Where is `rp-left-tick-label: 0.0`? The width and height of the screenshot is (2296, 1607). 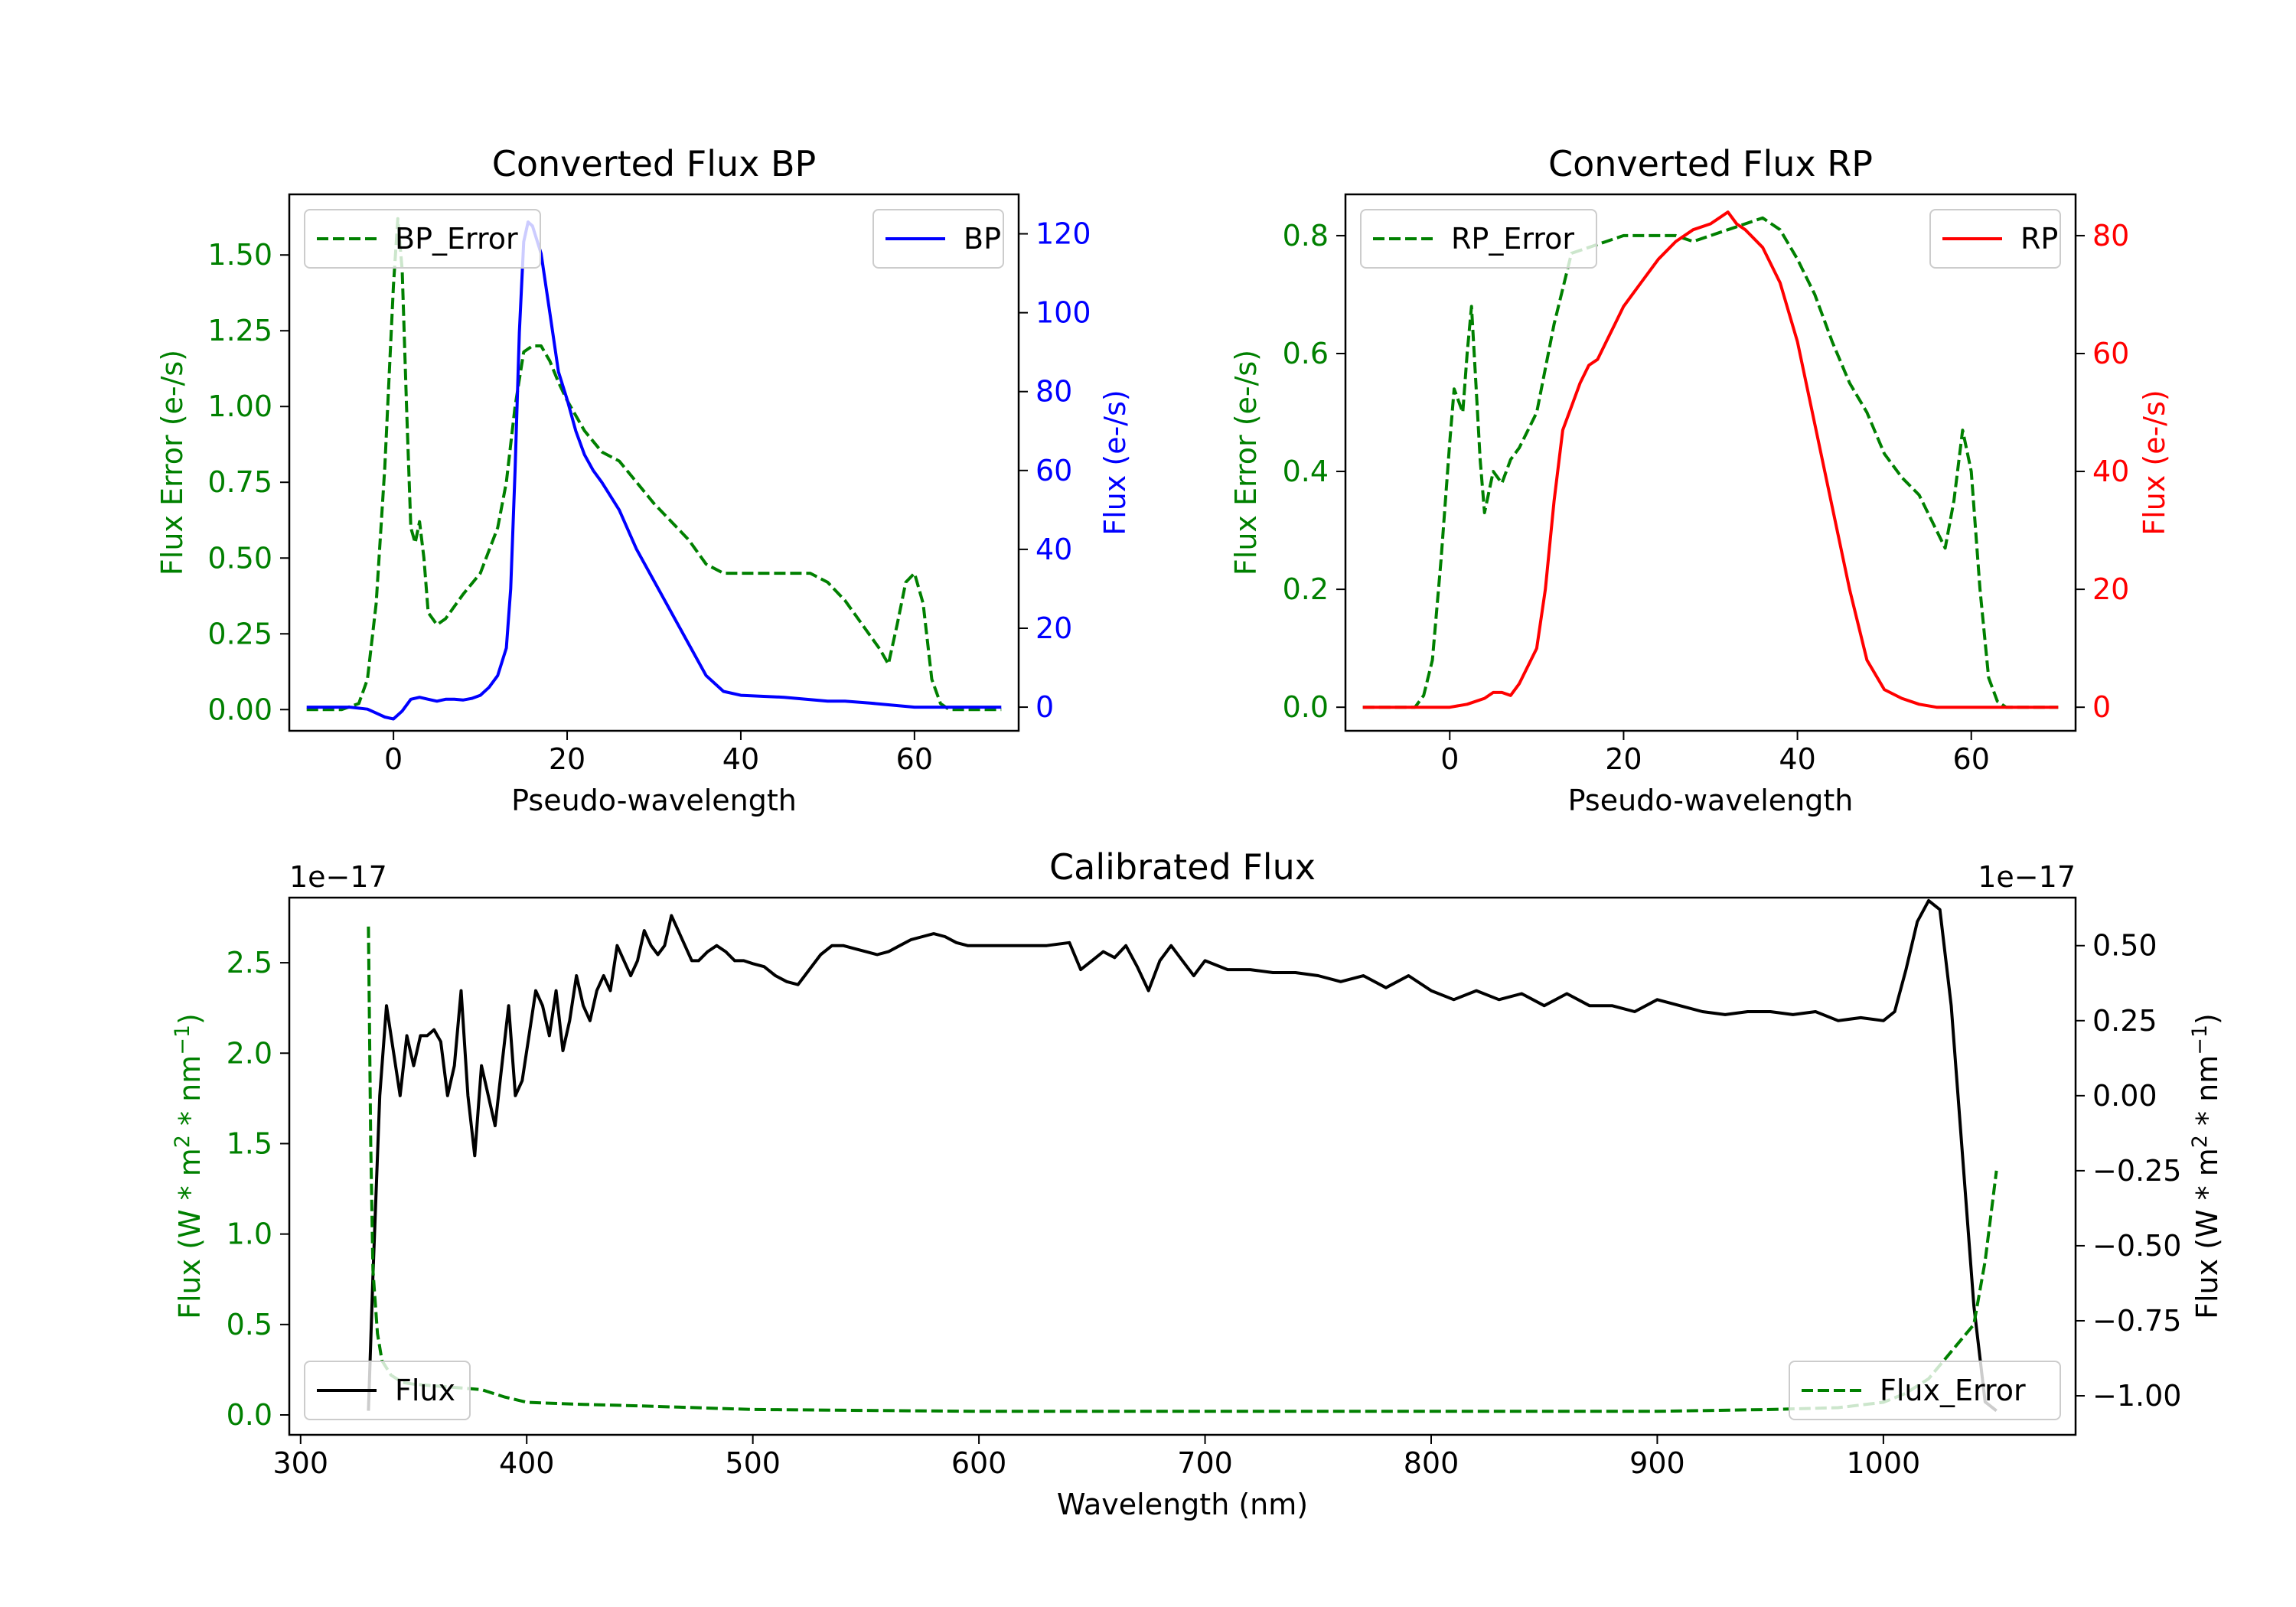
rp-left-tick-label: 0.0 is located at coordinates (1306, 707).